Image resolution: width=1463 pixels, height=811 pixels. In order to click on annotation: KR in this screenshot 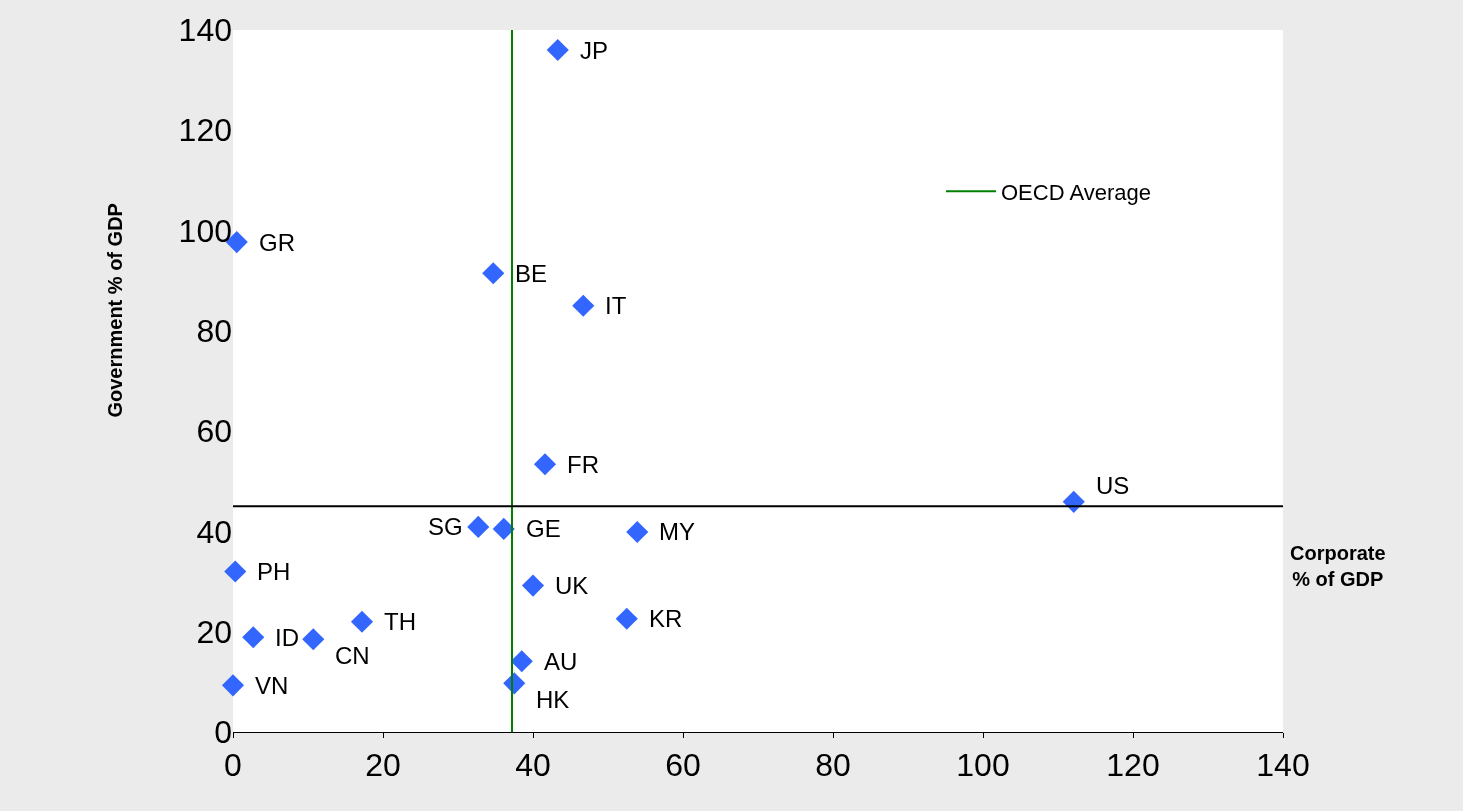, I will do `click(666, 618)`.